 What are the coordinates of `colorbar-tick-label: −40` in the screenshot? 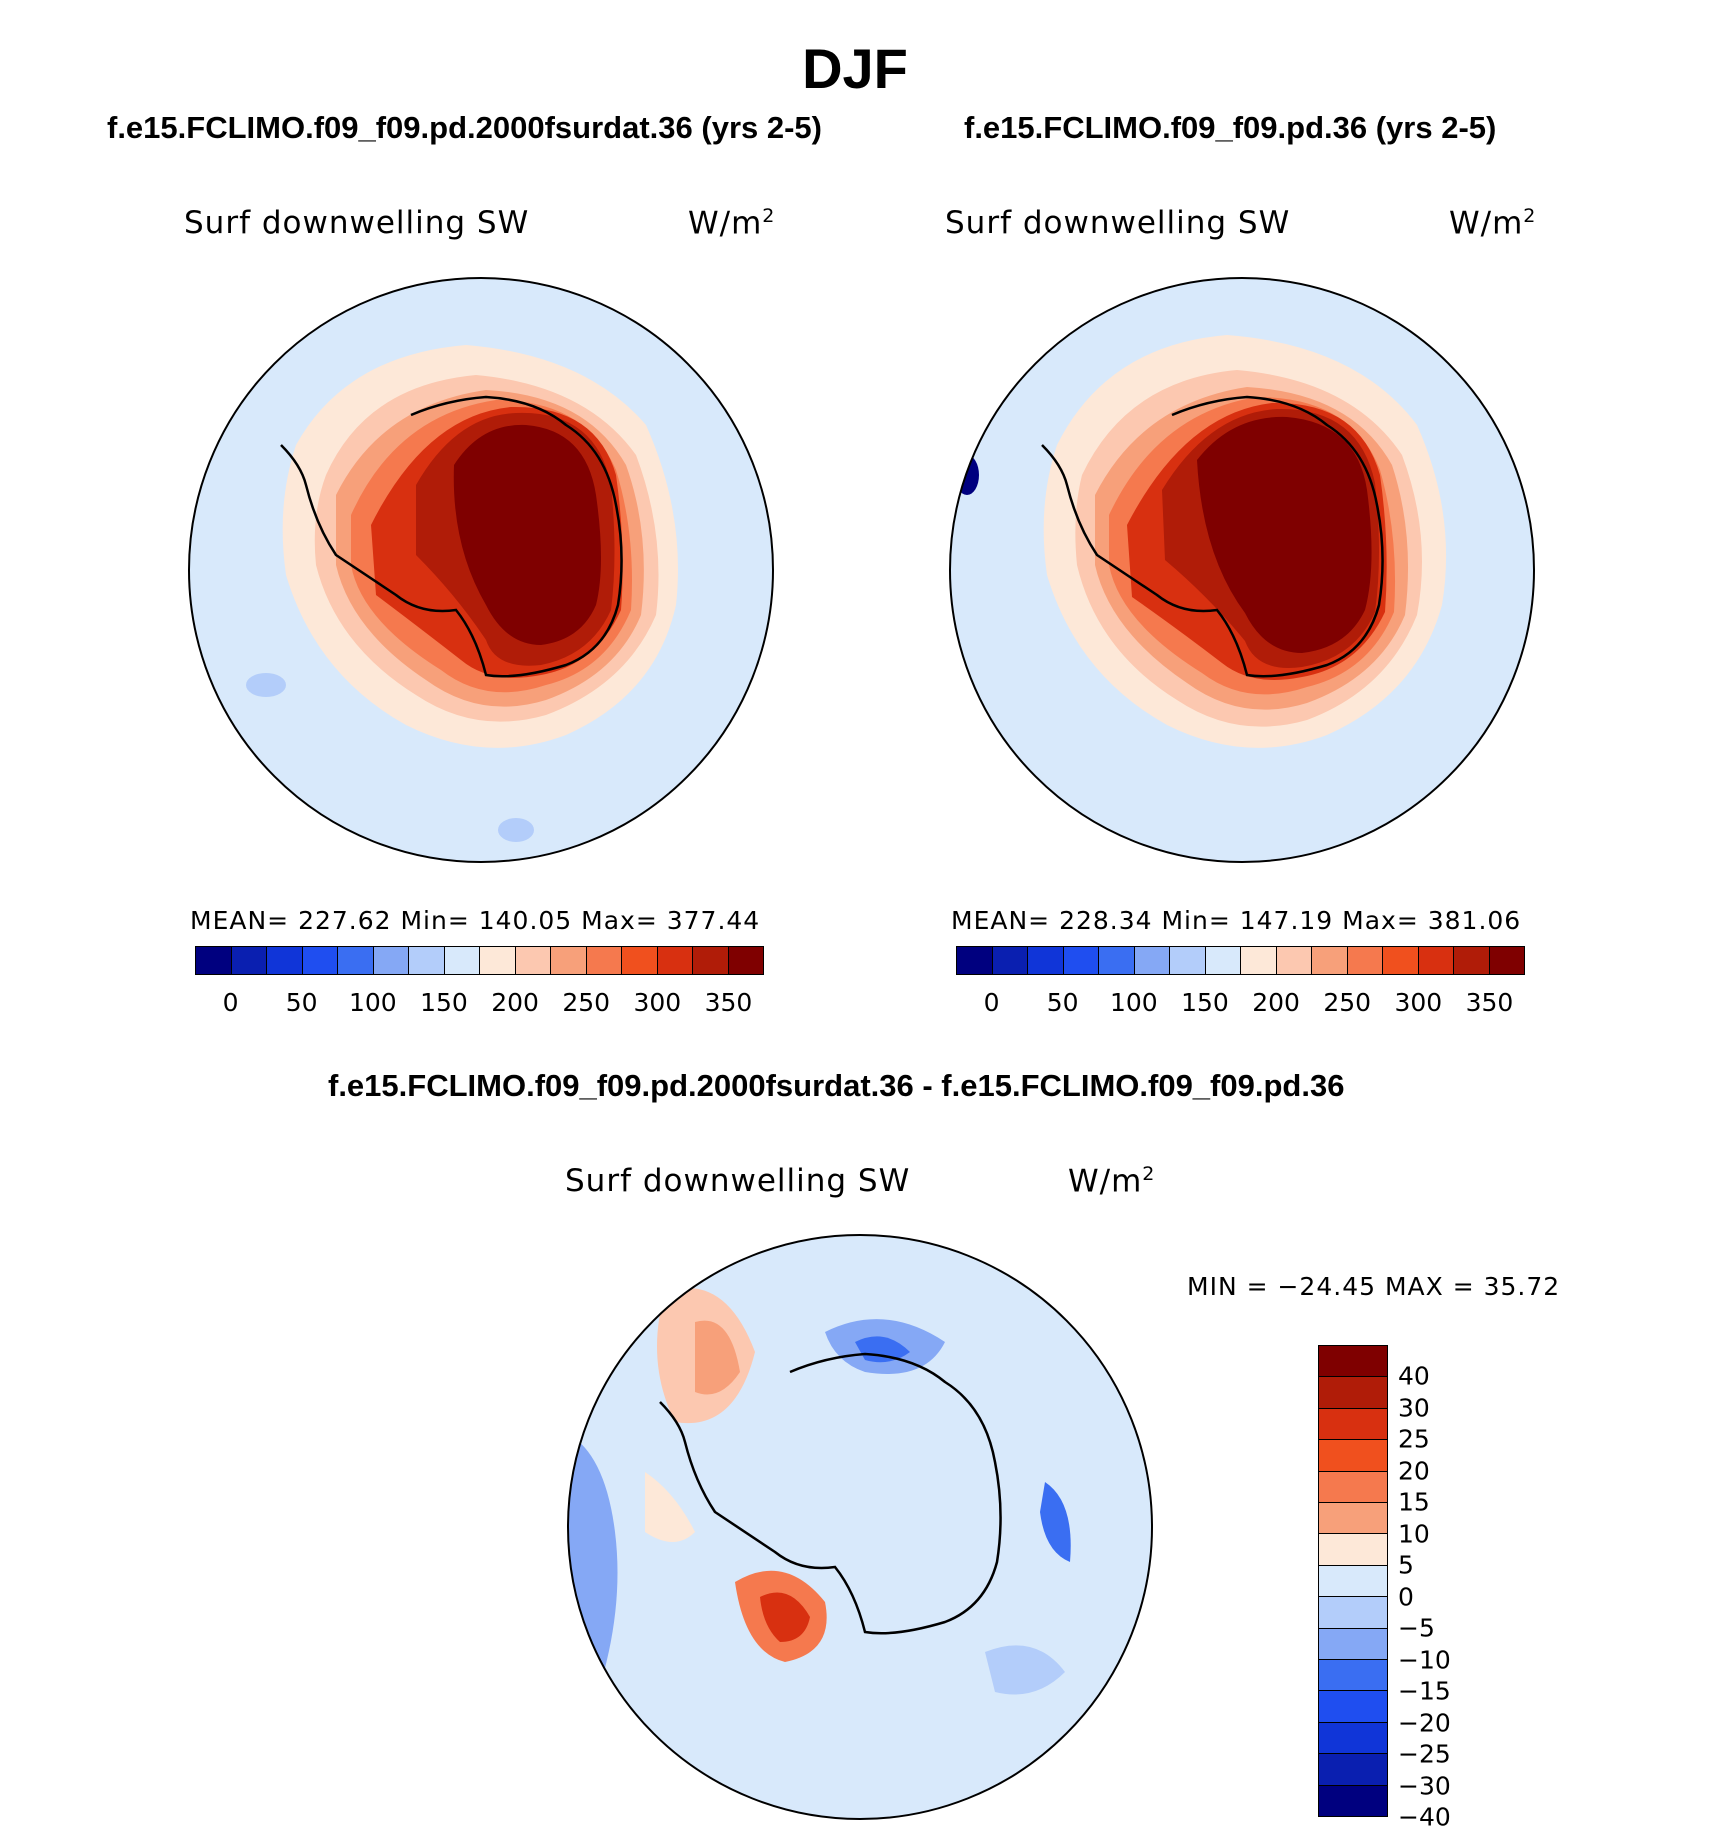 It's located at (1424, 1817).